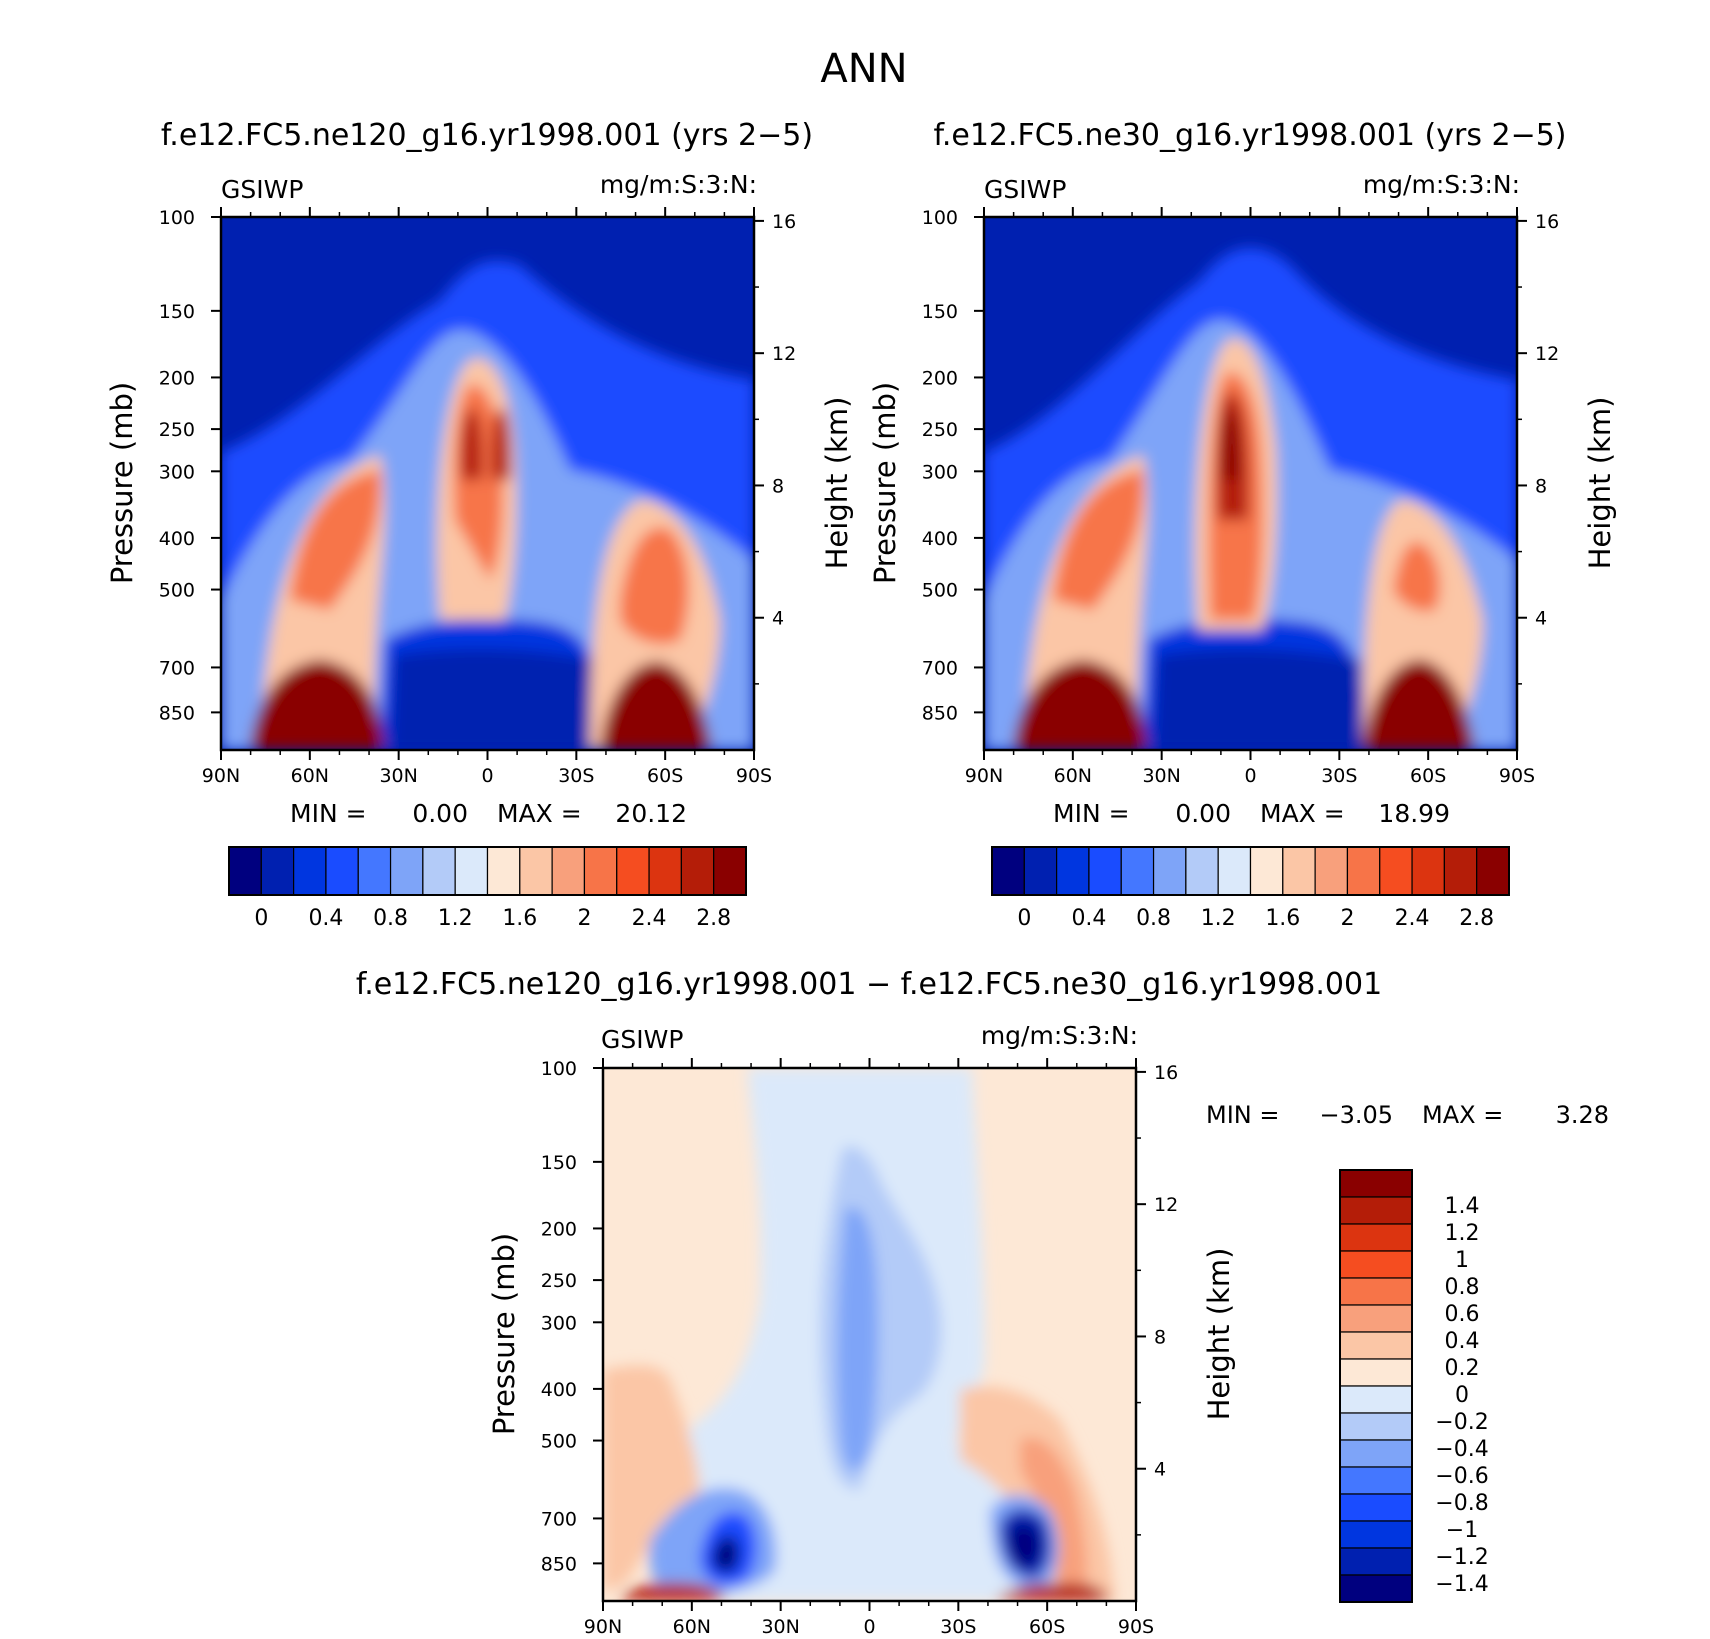 This screenshot has width=1710, height=1639. What do you see at coordinates (1462, 1287) in the screenshot?
I see `colorbar-label: 0.8` at bounding box center [1462, 1287].